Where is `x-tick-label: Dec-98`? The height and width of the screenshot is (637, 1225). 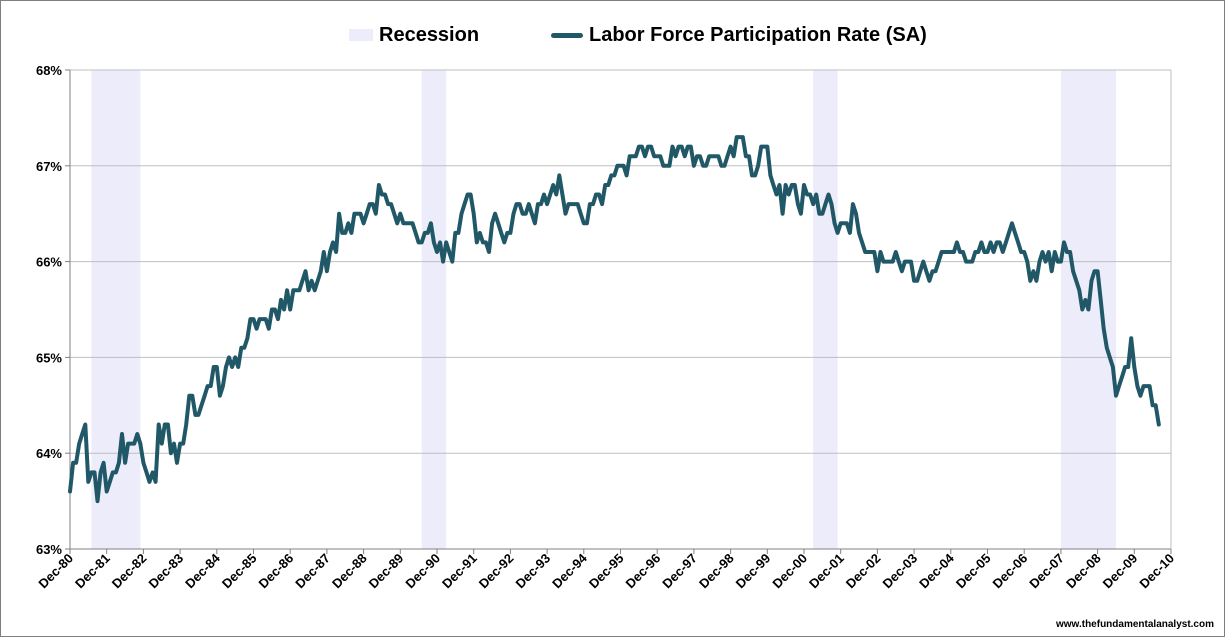
x-tick-label: Dec-98 is located at coordinates (716, 571).